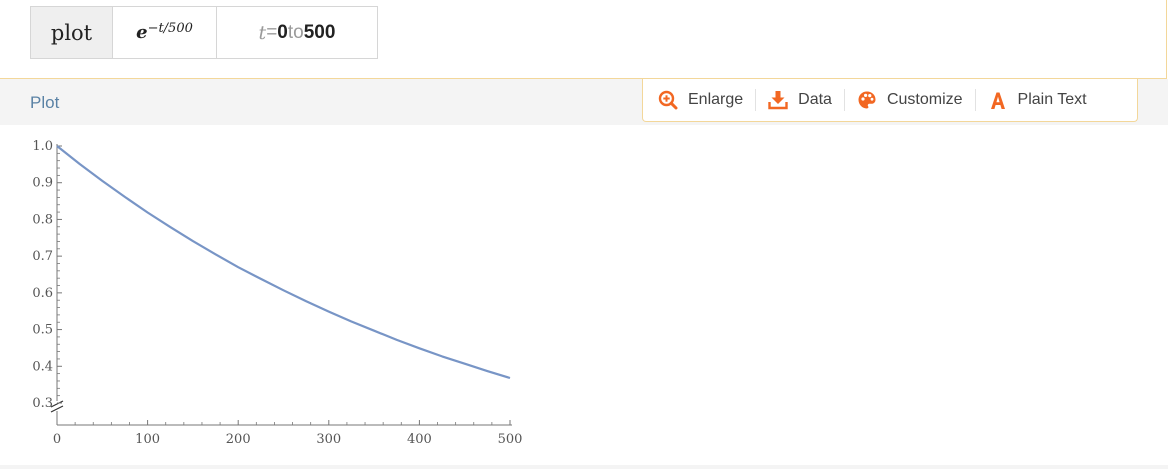  Describe the element at coordinates (716, 99) in the screenshot. I see `enlarge-label: Enlarge` at that location.